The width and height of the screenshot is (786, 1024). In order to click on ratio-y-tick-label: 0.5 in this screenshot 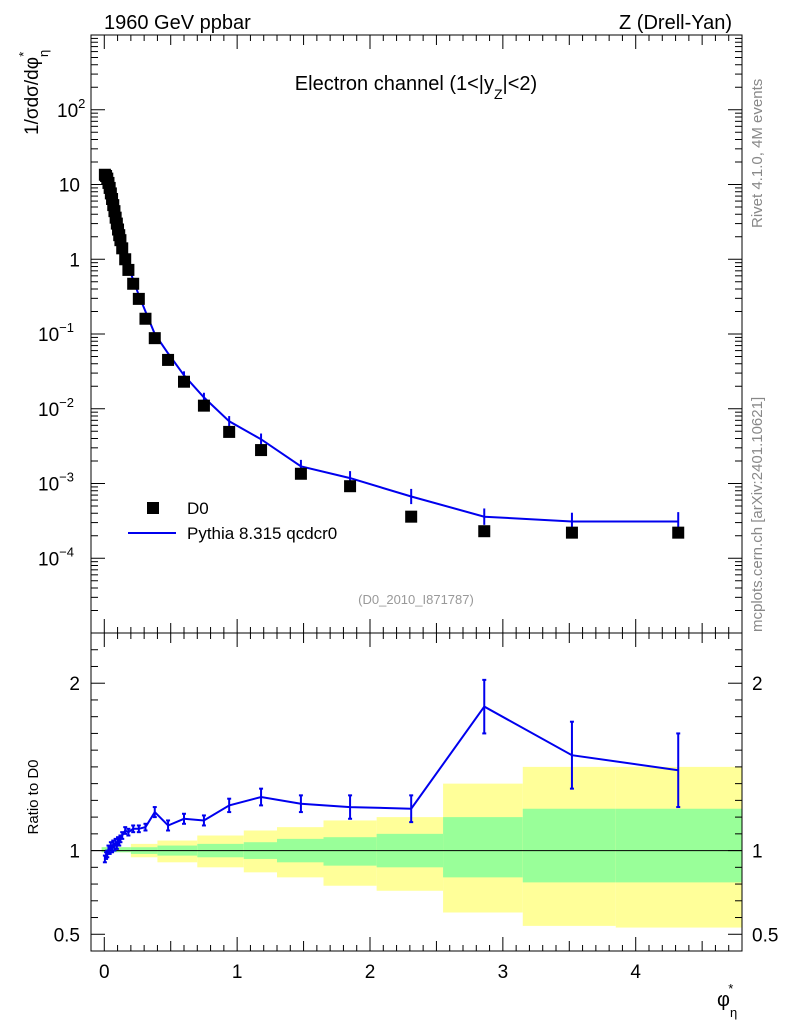, I will do `click(67, 935)`.